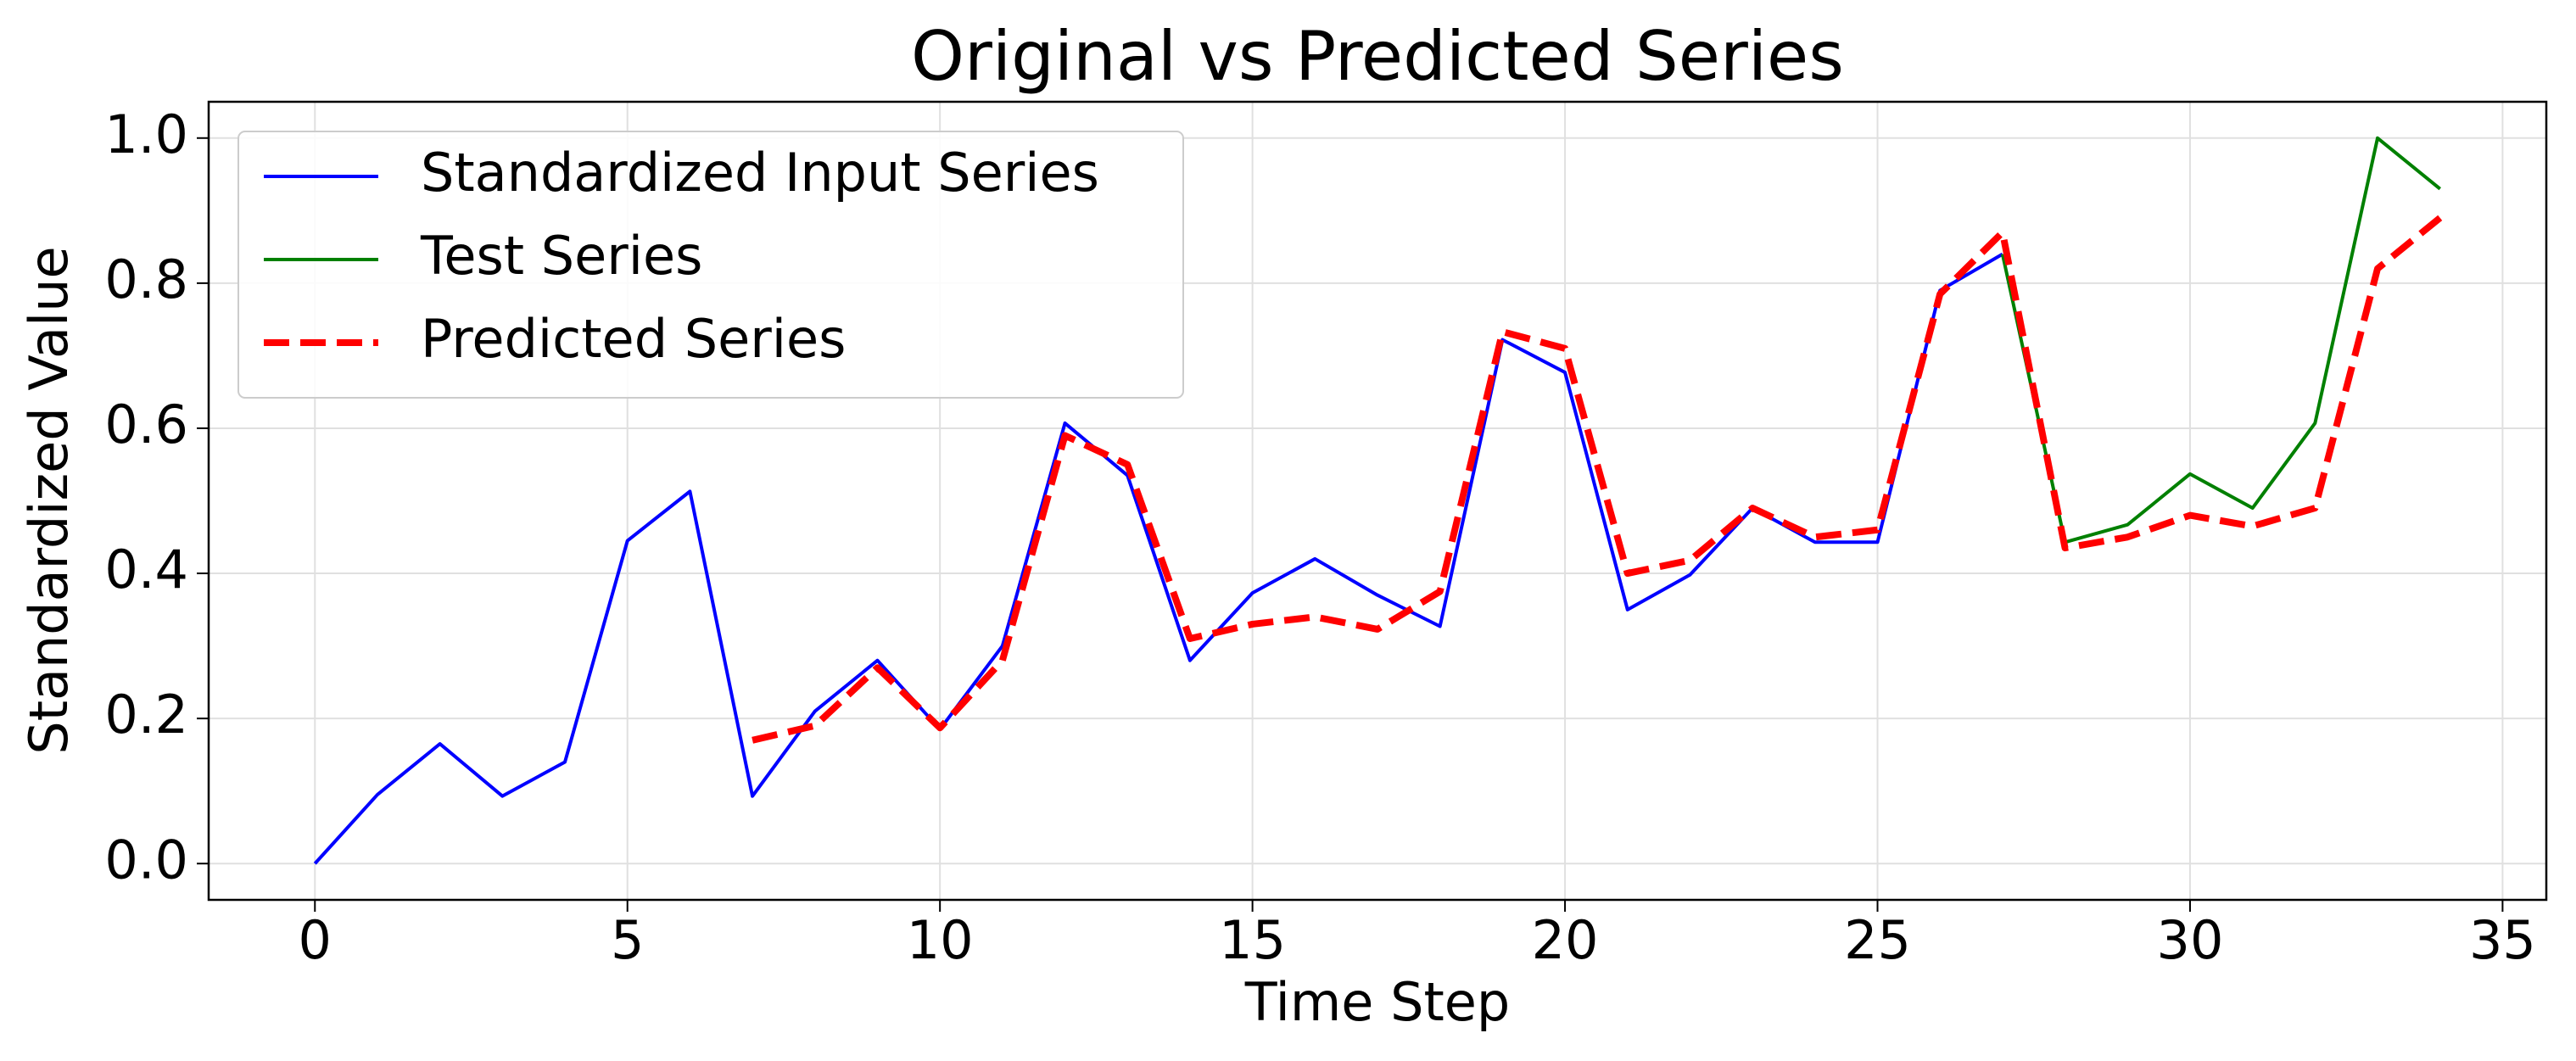 Image resolution: width=2576 pixels, height=1061 pixels. Describe the element at coordinates (1377, 56) in the screenshot. I see `chart-title: Original vs Predicted Series` at that location.